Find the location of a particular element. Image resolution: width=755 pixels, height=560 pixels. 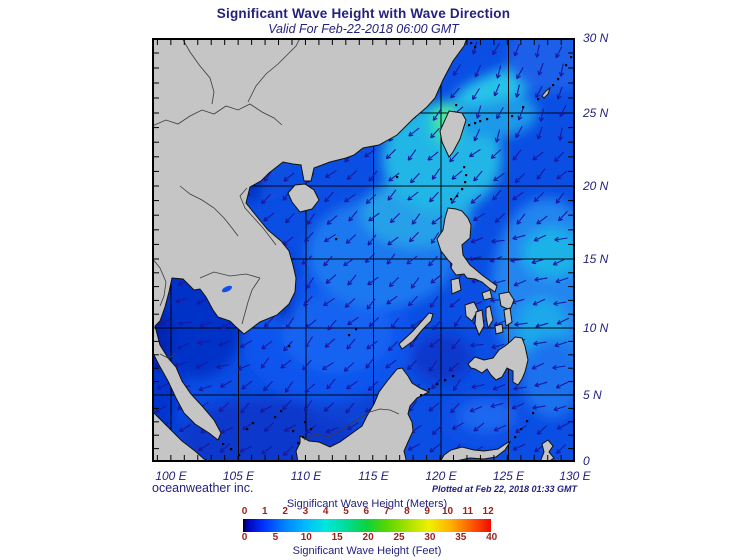

lake-tonle-sap is located at coordinates (227, 289).